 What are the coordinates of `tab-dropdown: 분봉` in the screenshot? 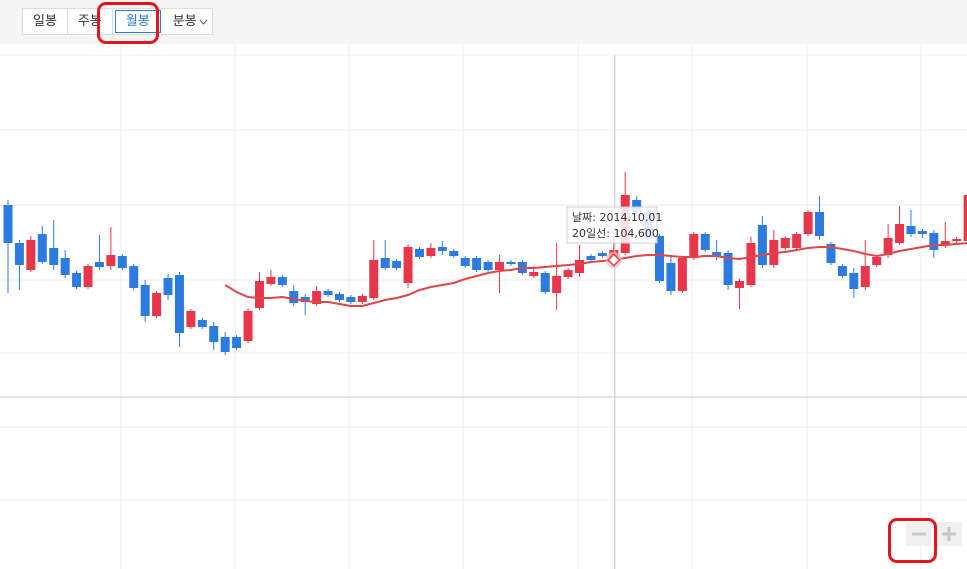 It's located at (187, 21).